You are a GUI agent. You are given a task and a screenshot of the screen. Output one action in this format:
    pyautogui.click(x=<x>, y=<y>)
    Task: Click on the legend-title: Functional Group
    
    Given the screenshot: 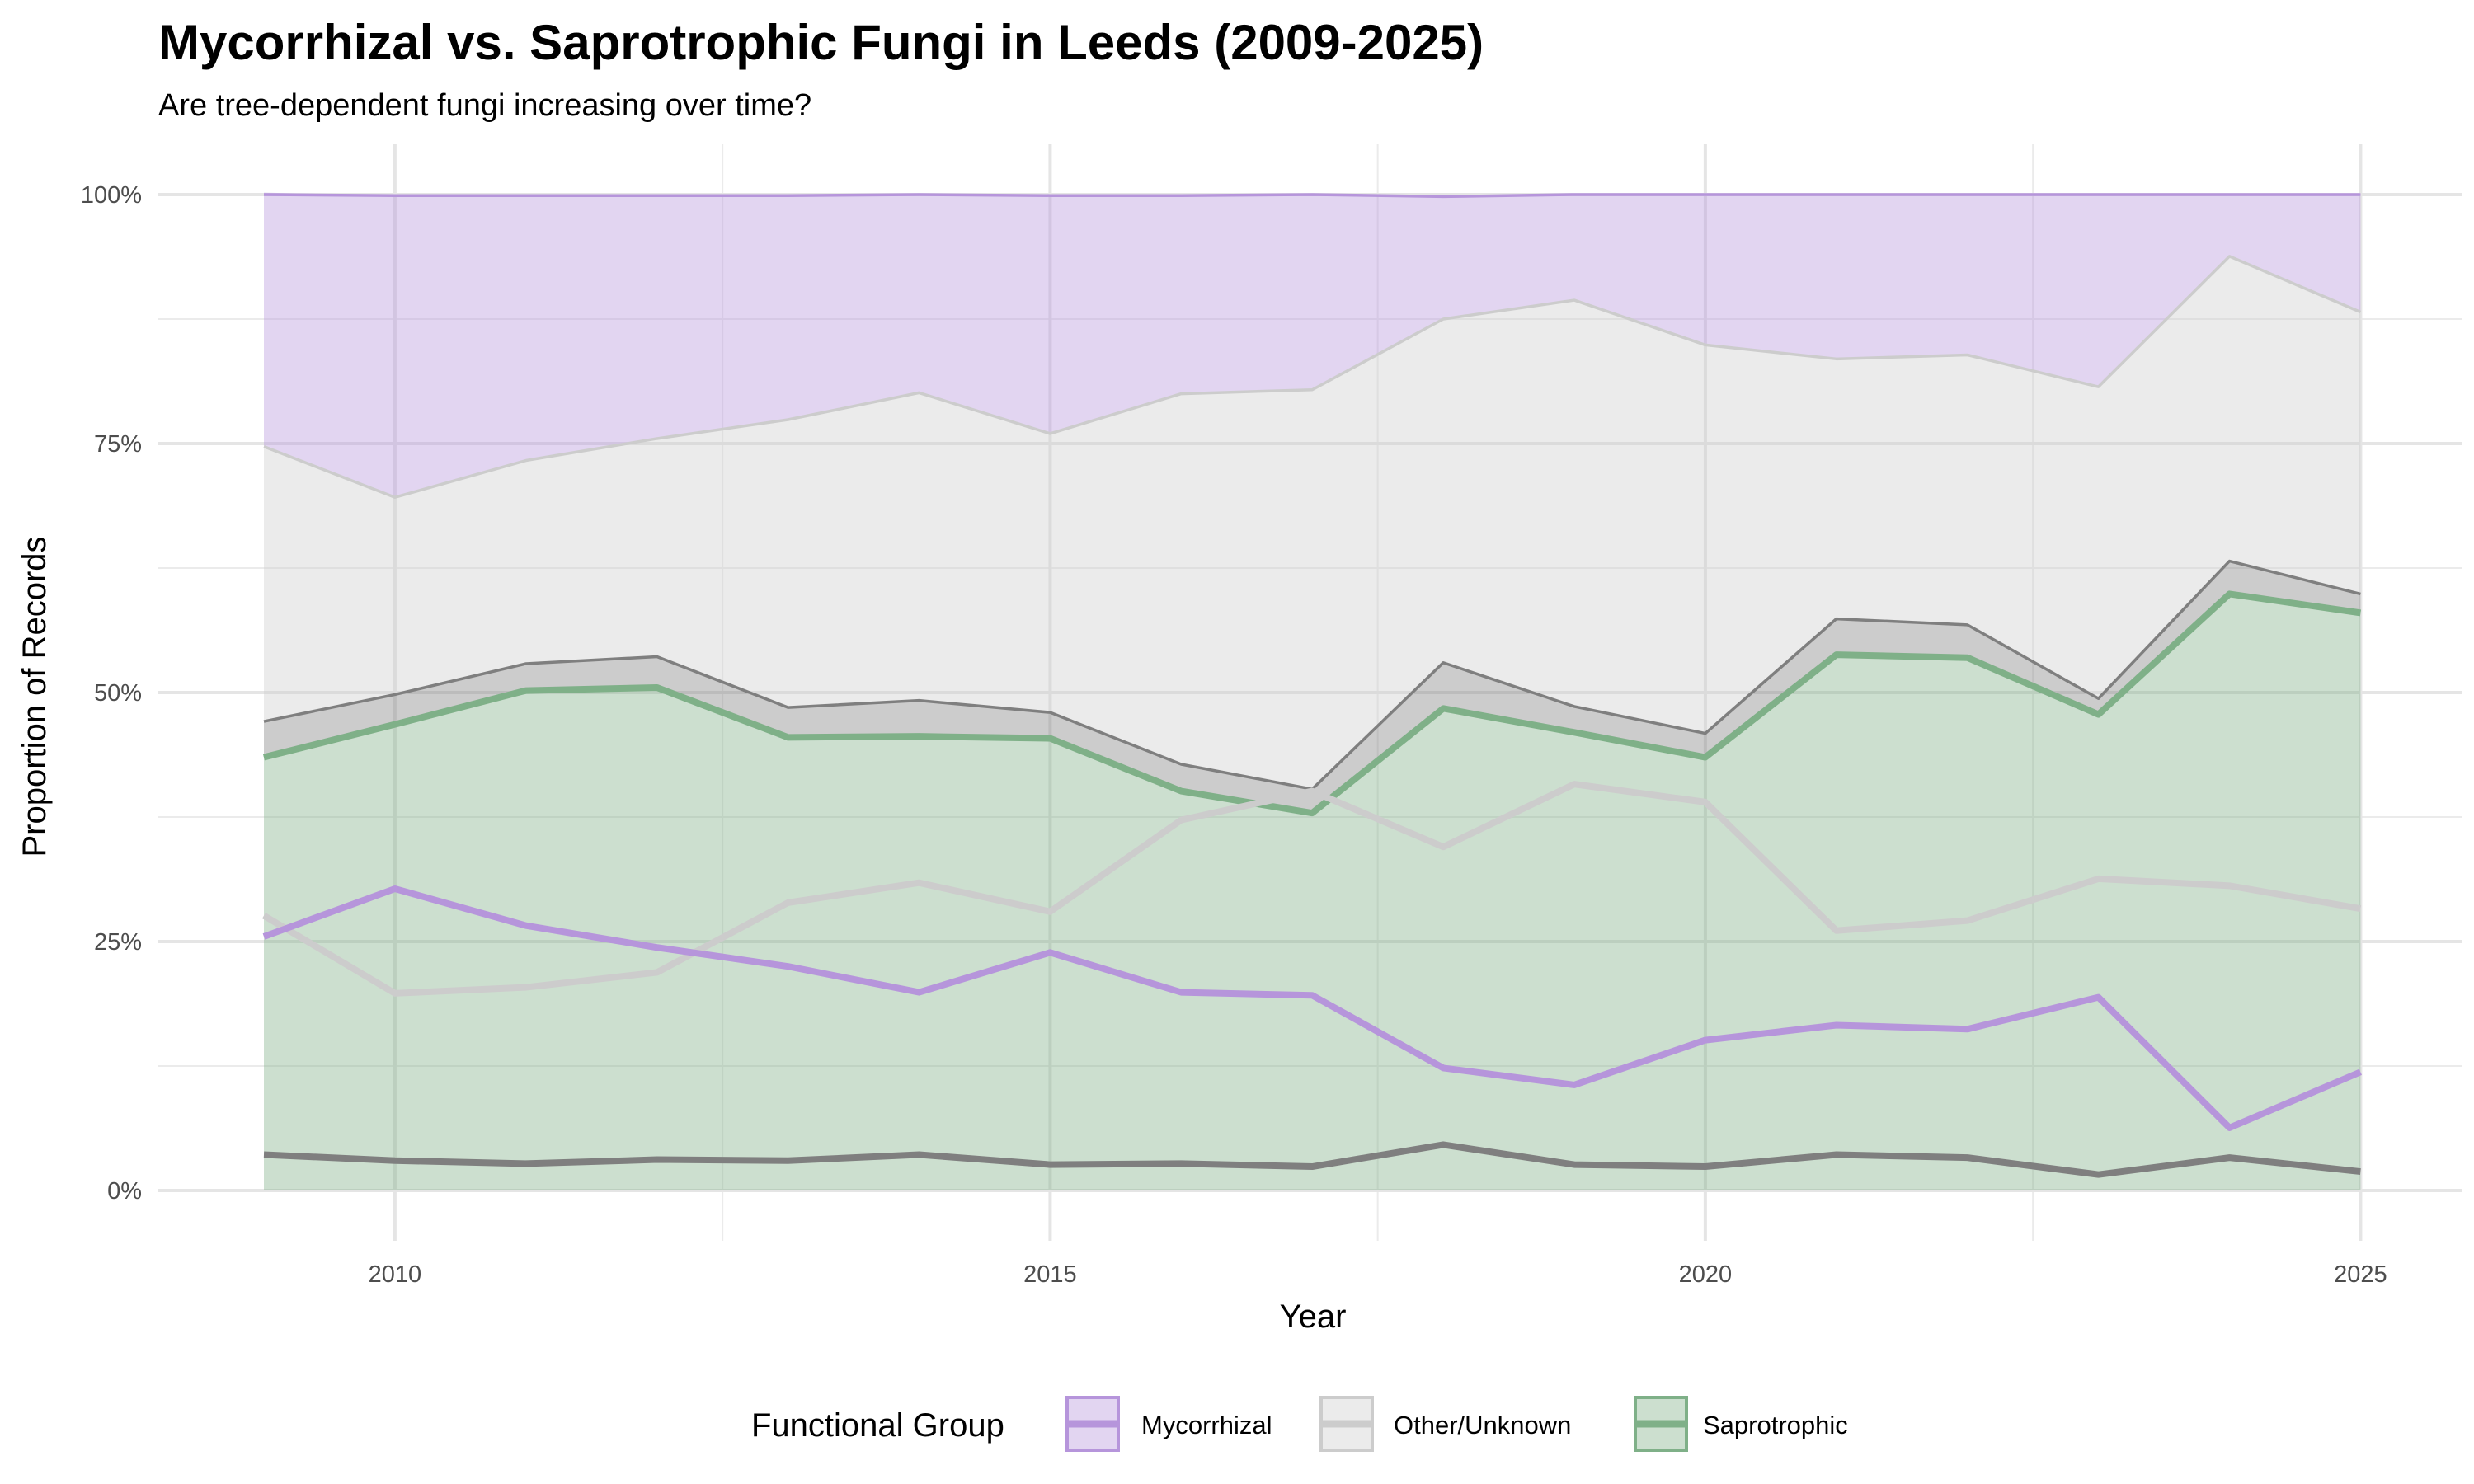 What is the action you would take?
    pyautogui.click(x=877, y=1425)
    